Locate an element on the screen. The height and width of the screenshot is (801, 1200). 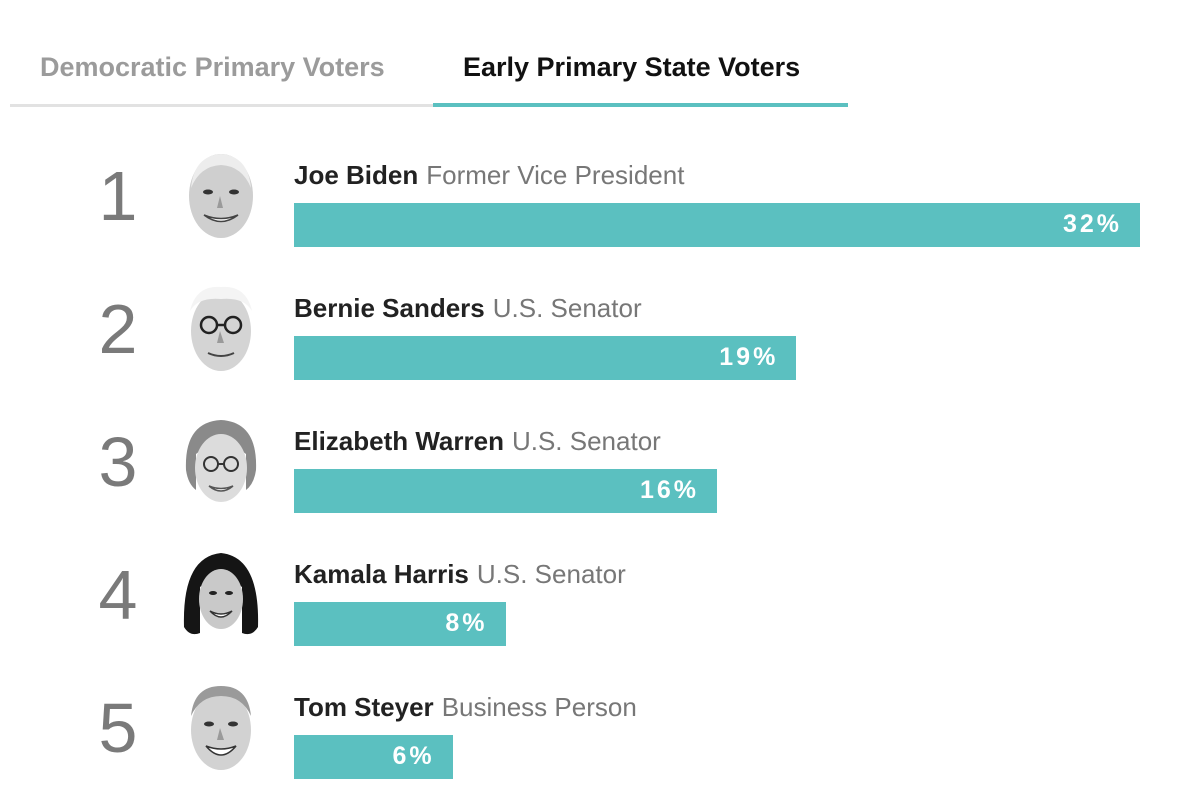
rank-number: 5 is located at coordinates (118, 728).